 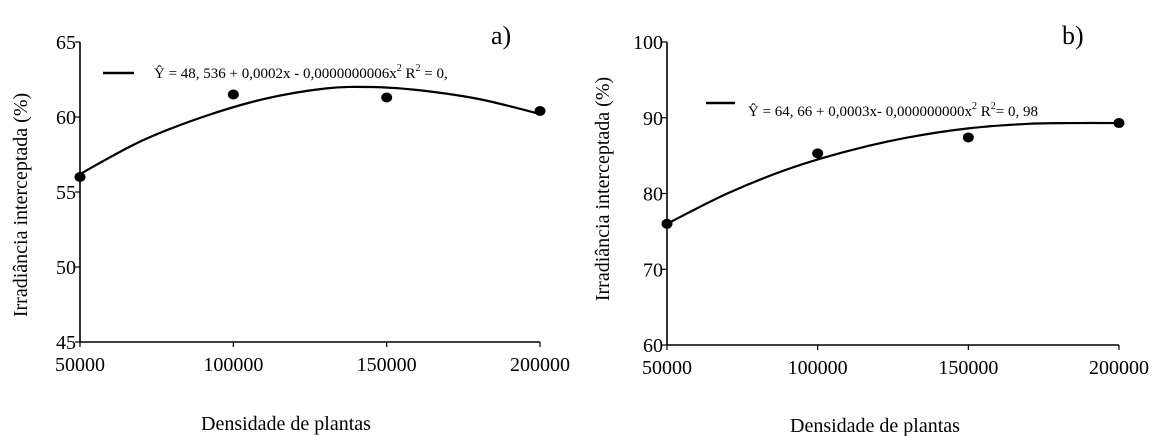 I want to click on panel-a-x-tick-label: 100000, so click(x=233, y=365).